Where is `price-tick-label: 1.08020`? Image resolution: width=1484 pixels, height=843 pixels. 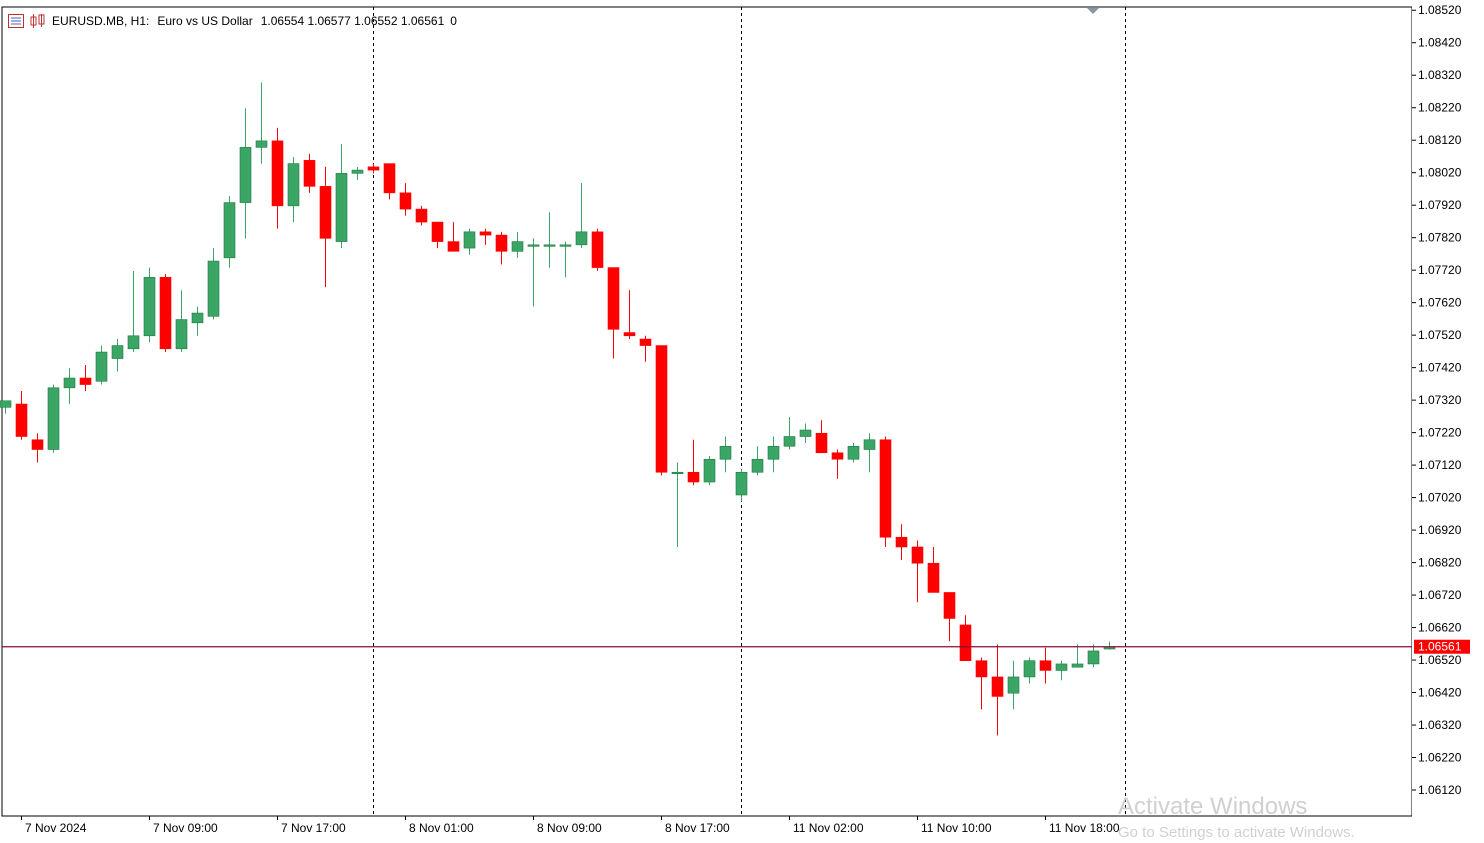
price-tick-label: 1.08020 is located at coordinates (1440, 173).